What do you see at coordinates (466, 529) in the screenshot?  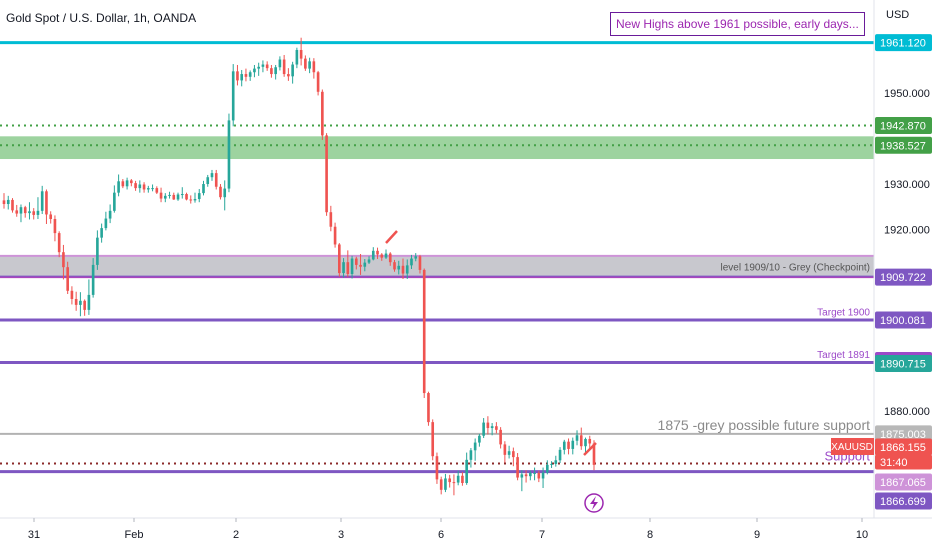 I see `time-axis: 31 Feb 2 3 6 7 8 9 10` at bounding box center [466, 529].